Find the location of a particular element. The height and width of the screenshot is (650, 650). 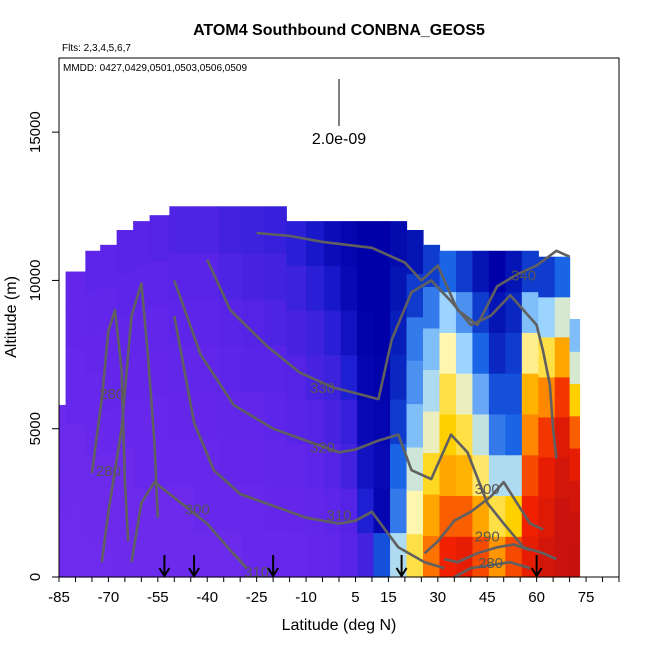

x-tick-label: -70 is located at coordinates (109, 597).